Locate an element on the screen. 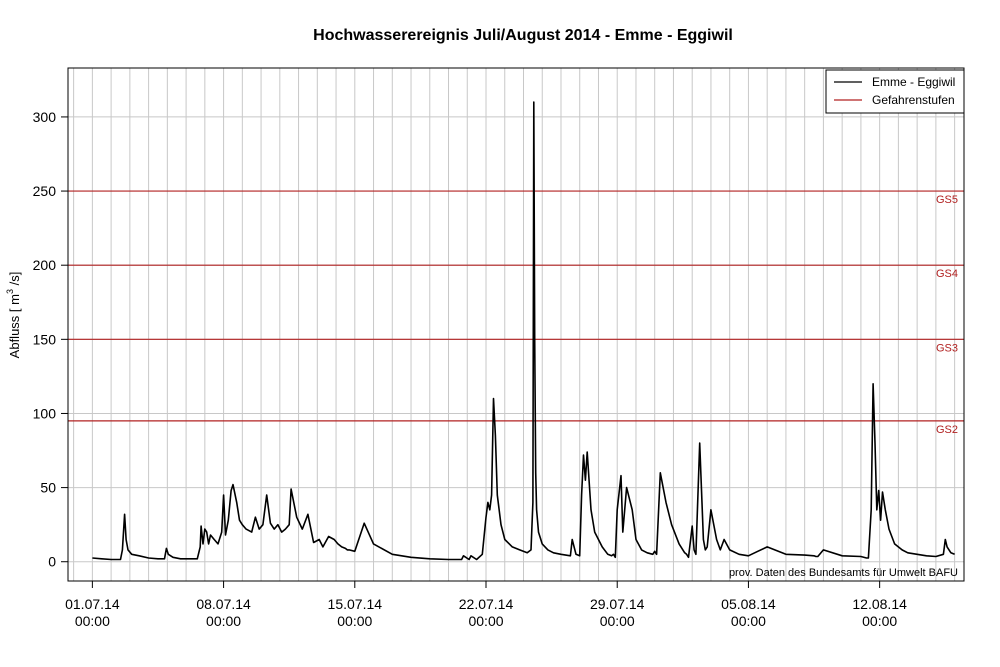 The width and height of the screenshot is (1000, 667). legend-label-emme-eggiwil: Emme - Eggiwil is located at coordinates (913, 82).